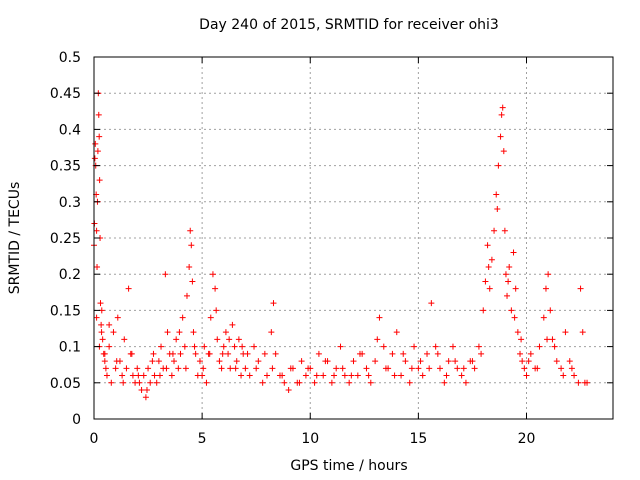 Image resolution: width=640 pixels, height=480 pixels. Describe the element at coordinates (527, 439) in the screenshot. I see `x-tick-label: 20` at that location.